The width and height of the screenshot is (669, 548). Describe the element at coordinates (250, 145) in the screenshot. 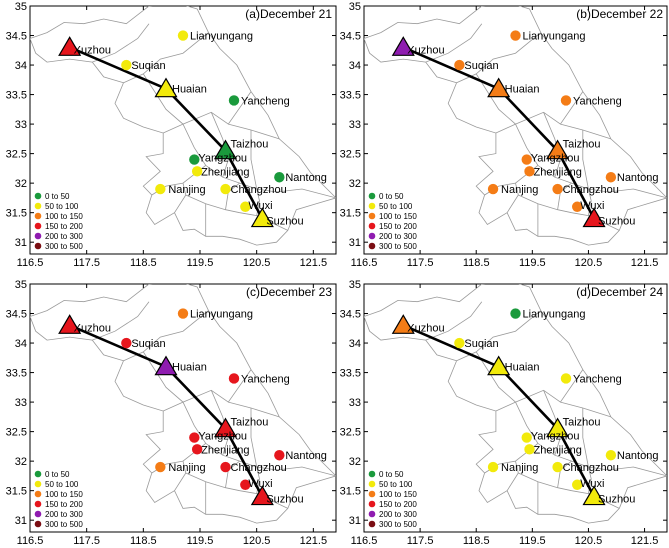

I see `city-label: Taizhou` at that location.